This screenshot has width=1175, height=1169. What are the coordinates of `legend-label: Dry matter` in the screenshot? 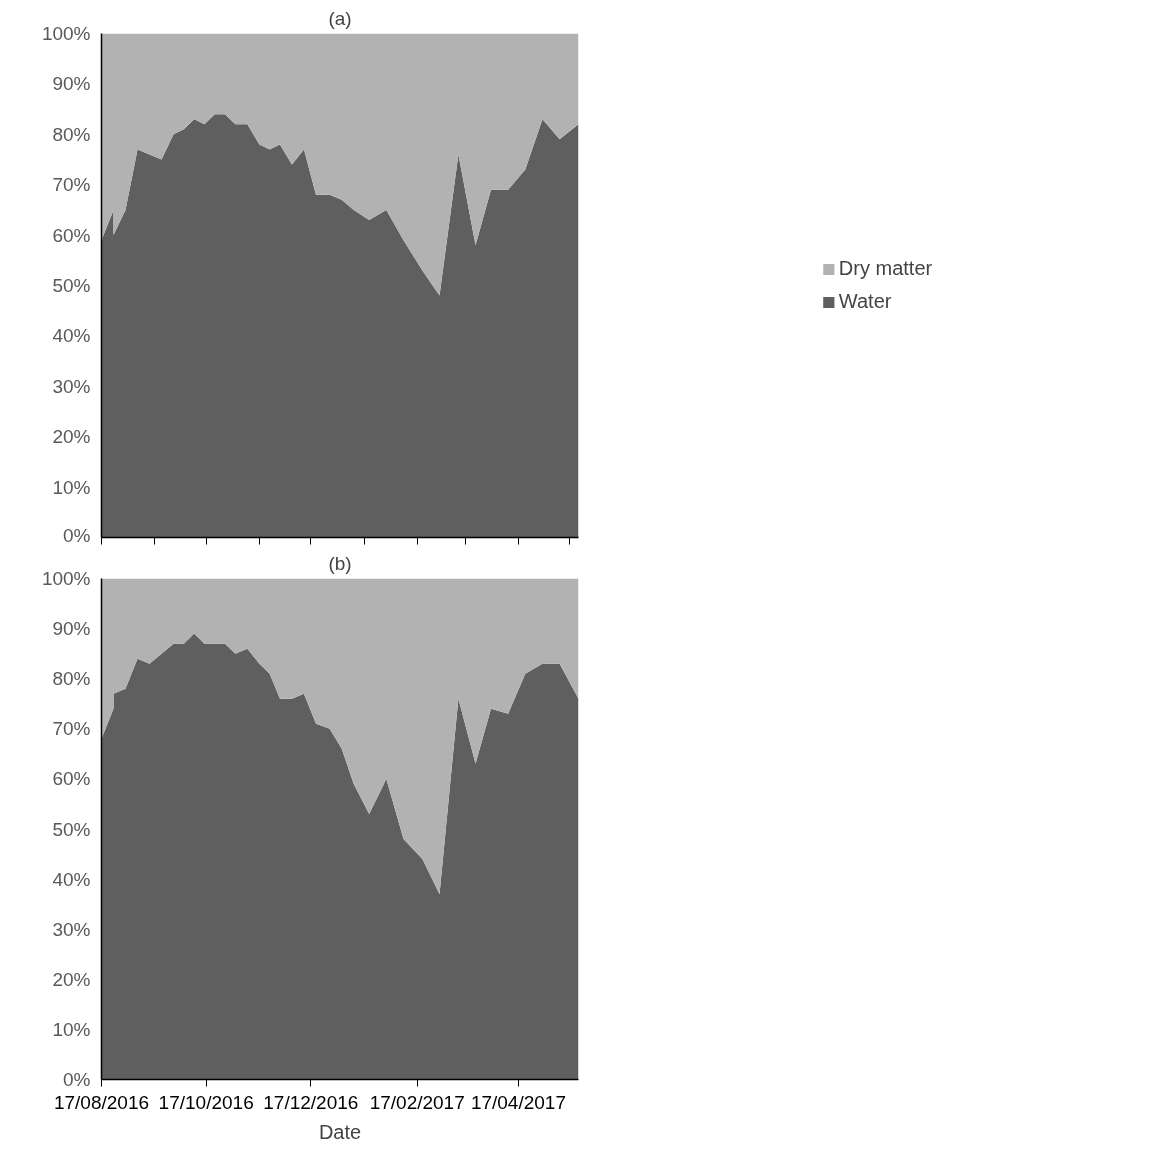 It's located at (885, 268).